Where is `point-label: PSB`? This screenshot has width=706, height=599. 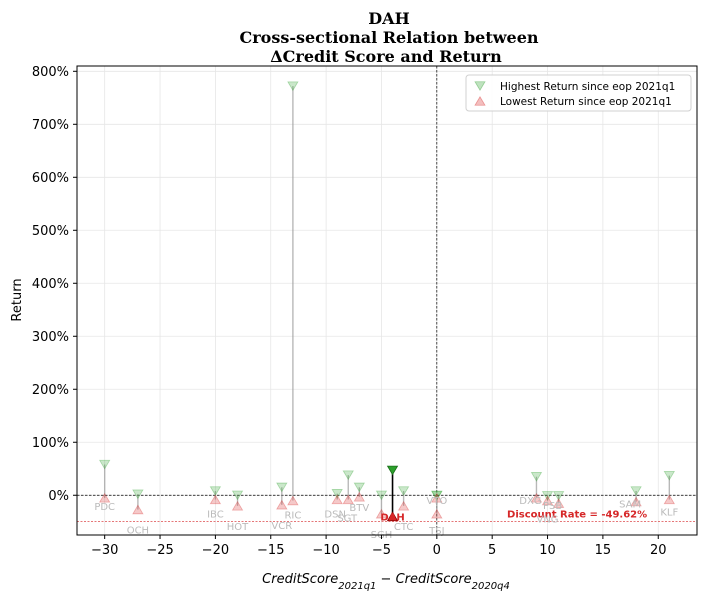
point-label: PSB is located at coordinates (552, 506).